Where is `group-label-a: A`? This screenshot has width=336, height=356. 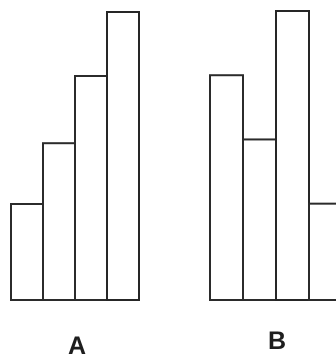
group-label-a: A is located at coordinates (77, 344).